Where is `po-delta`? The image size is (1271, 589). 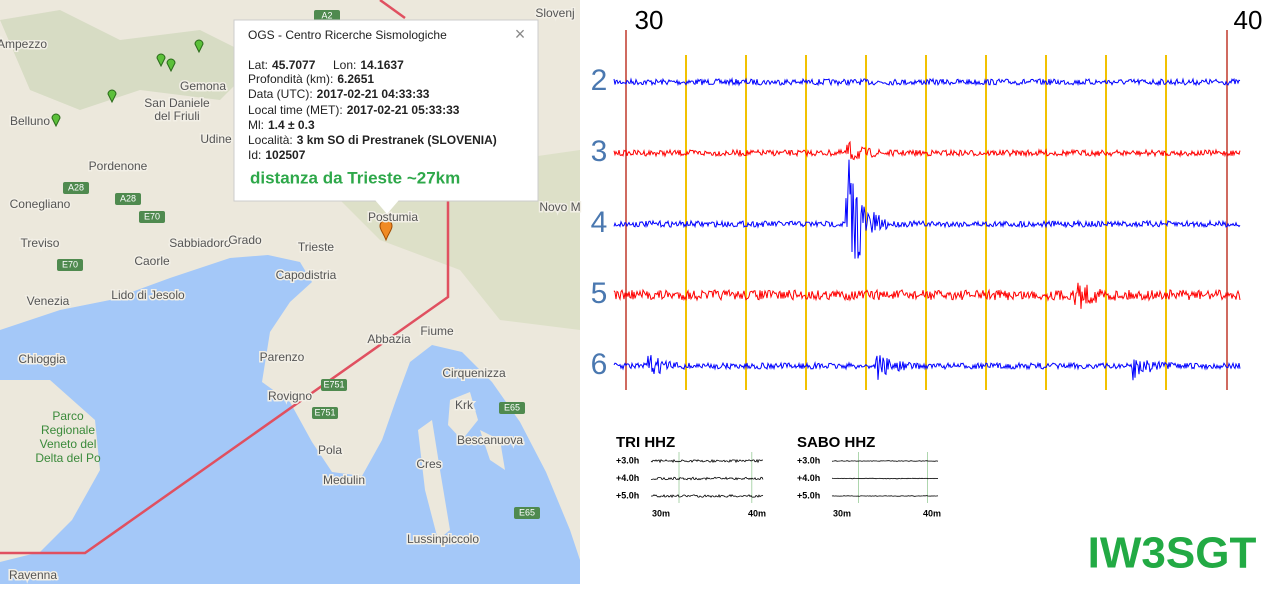
po-delta is located at coordinates (50, 471).